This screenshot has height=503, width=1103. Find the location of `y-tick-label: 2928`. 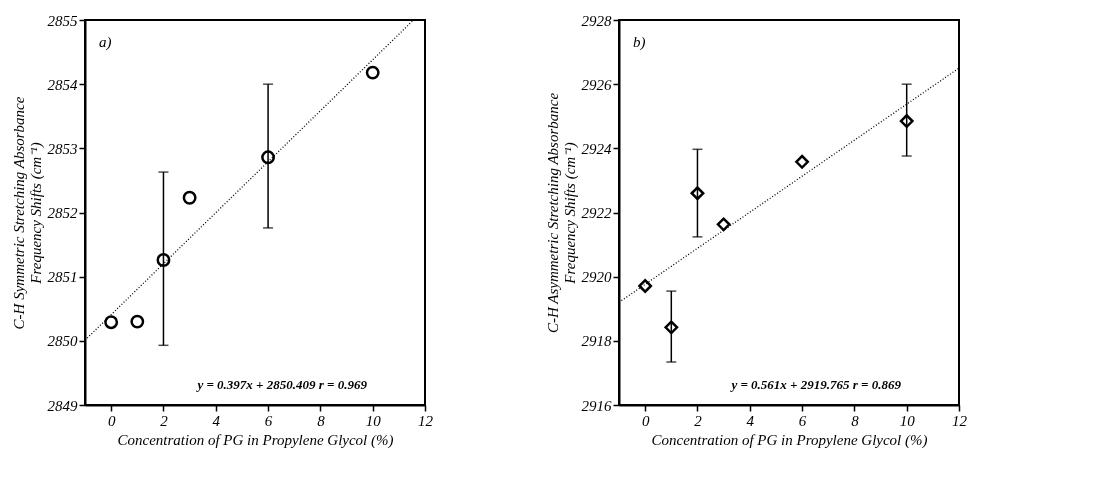

y-tick-label: 2928 is located at coordinates (596, 20).